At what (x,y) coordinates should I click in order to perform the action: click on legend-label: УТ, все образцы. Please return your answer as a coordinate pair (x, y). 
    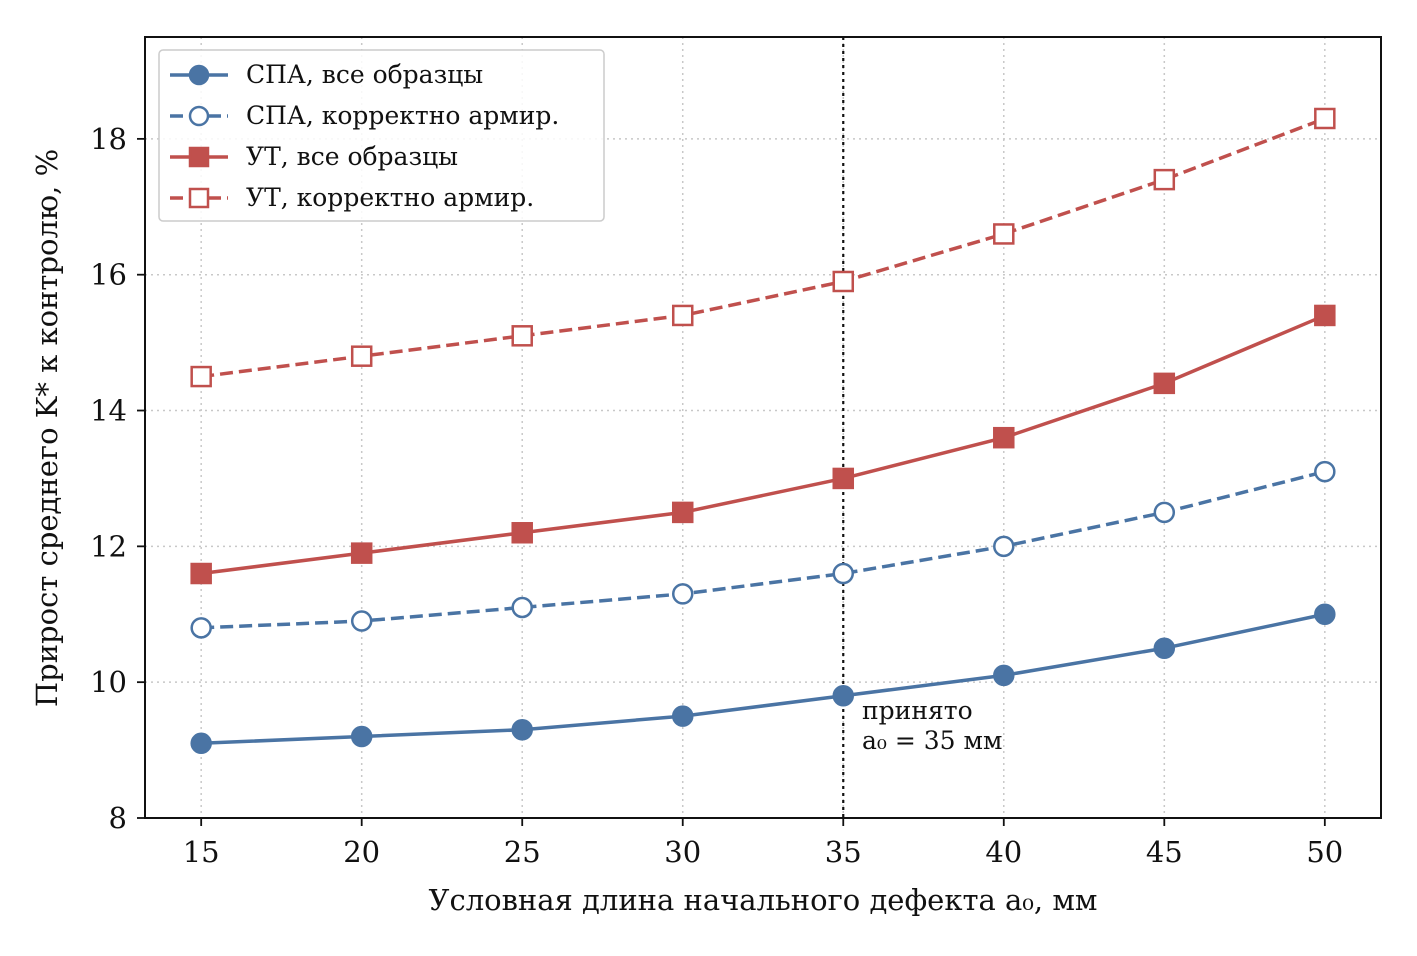
    Looking at the image, I should click on (352, 156).